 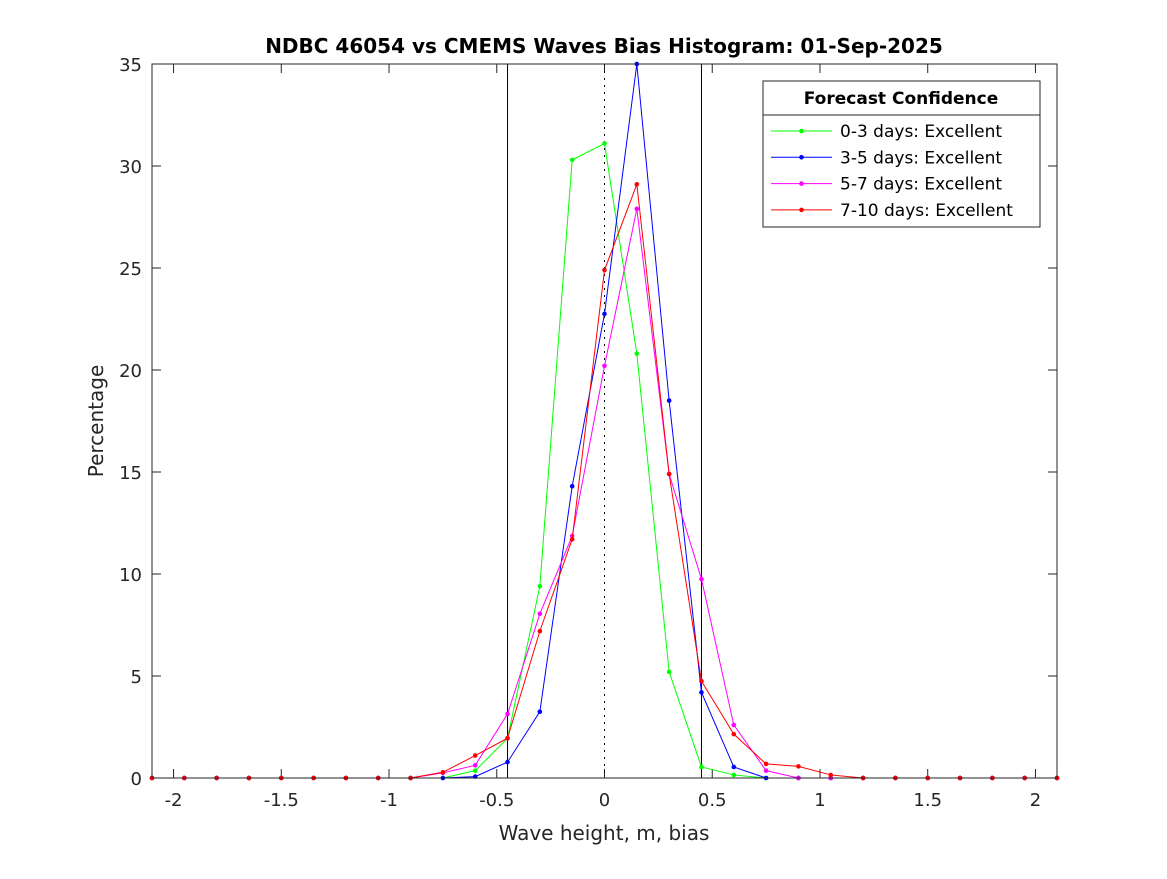 I want to click on x-tick-label: 2, so click(x=1035, y=800).